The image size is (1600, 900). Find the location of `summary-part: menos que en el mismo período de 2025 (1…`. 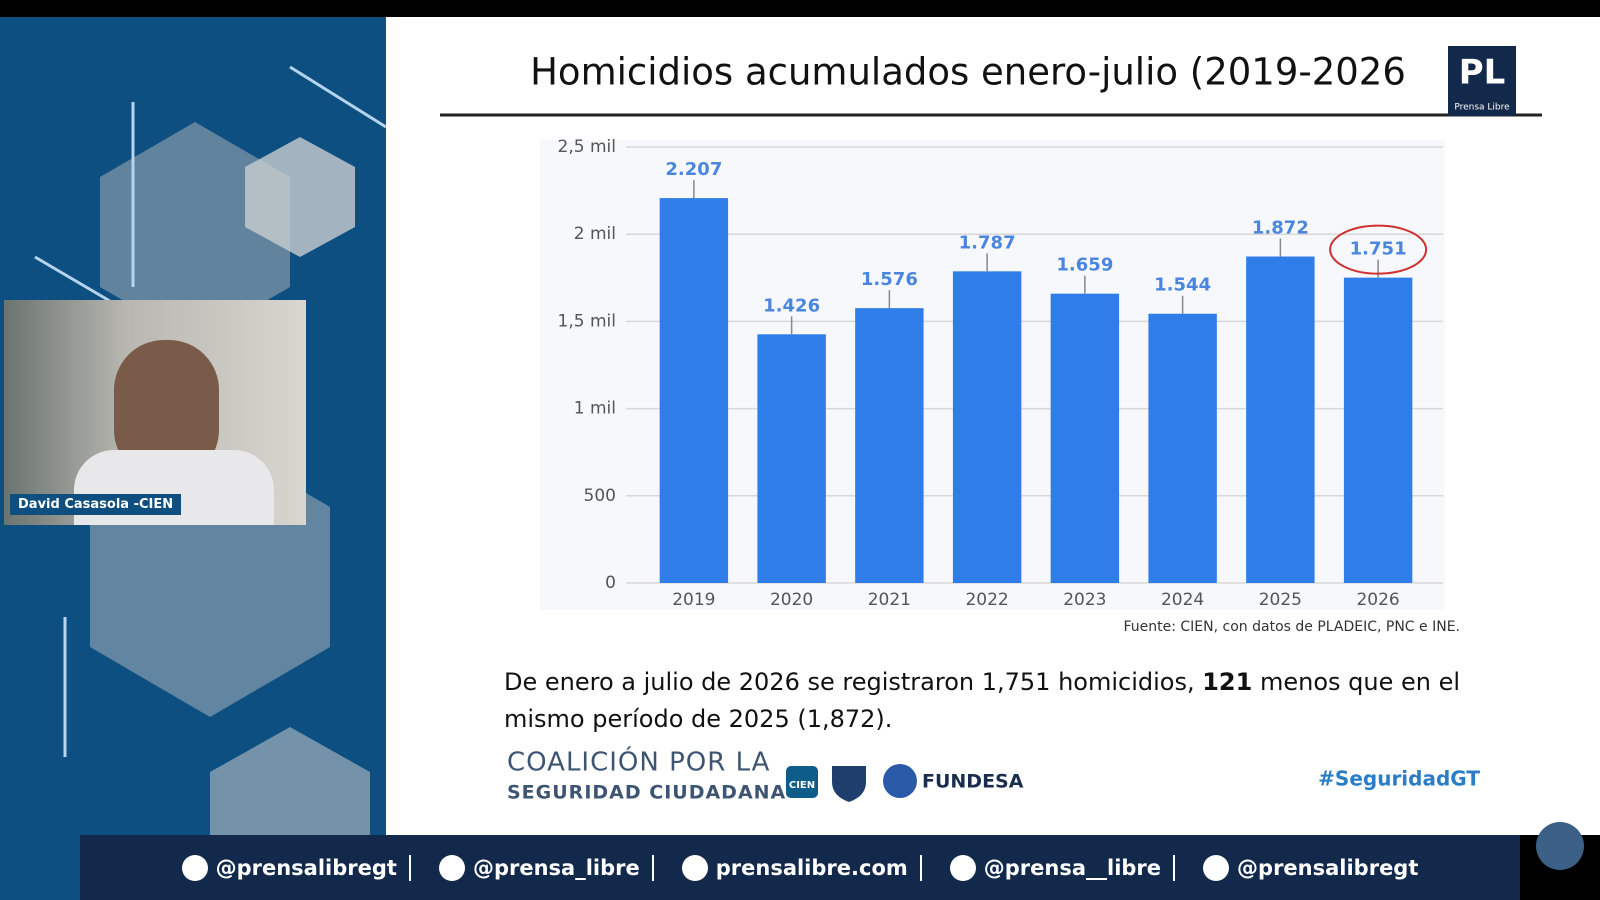

summary-part: menos que en el mismo período de 2025 (1… is located at coordinates (982, 700).